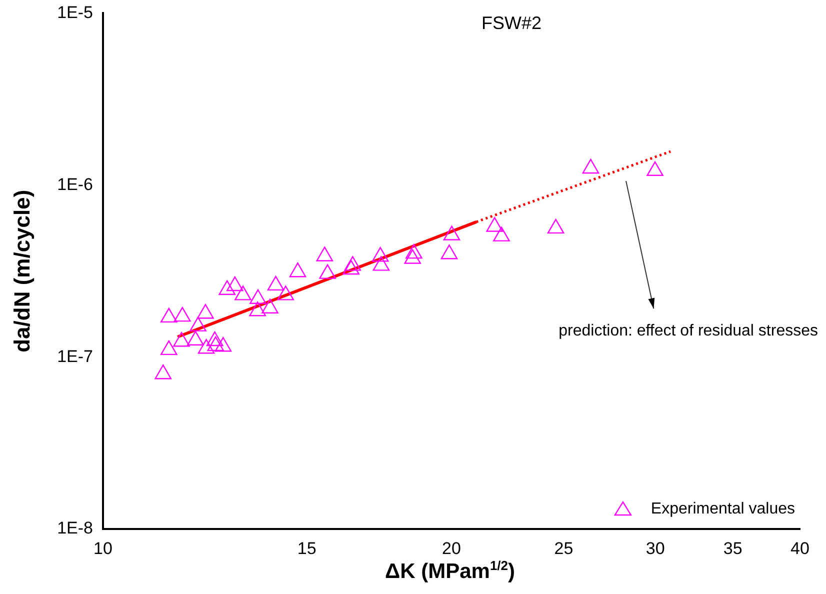 The height and width of the screenshot is (594, 826). Describe the element at coordinates (450, 571) in the screenshot. I see `x-axis-title: ΔK (MPam$^{1/2}$)` at that location.